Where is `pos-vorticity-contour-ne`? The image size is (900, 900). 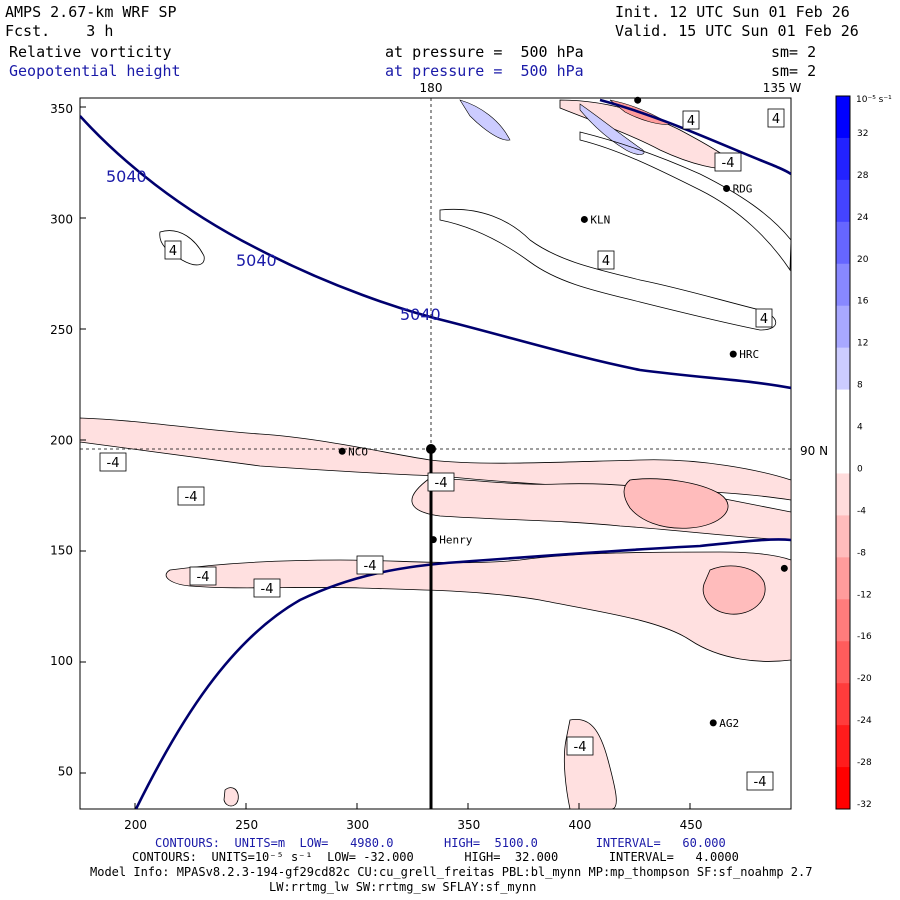
pos-vorticity-contour-ne is located at coordinates (685, 201).